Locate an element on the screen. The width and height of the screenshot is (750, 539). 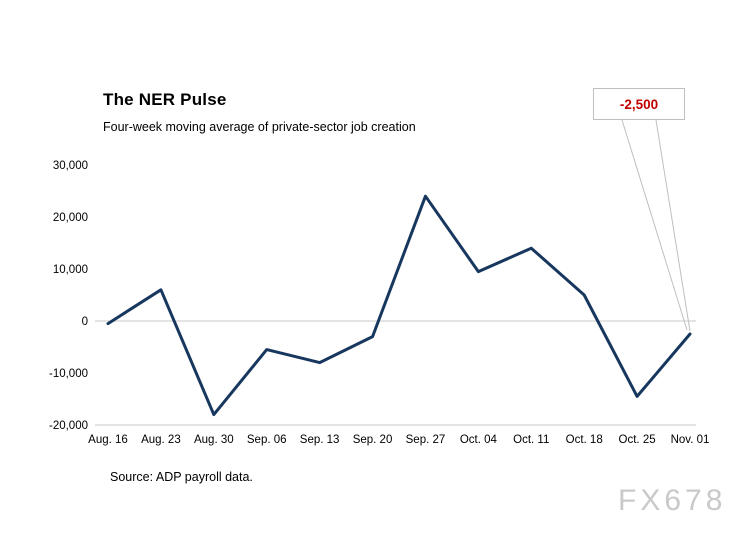
y-axis-tick-label: 20,000 is located at coordinates (70, 218).